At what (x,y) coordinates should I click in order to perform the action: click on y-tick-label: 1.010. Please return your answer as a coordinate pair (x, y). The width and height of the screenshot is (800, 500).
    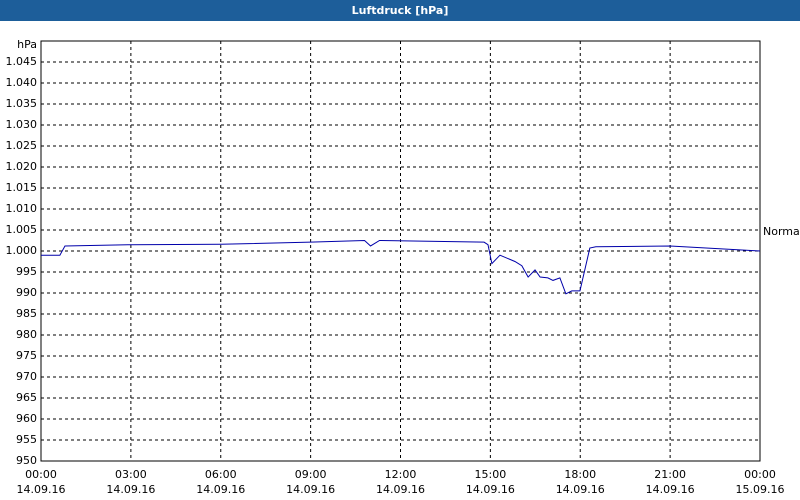
    Looking at the image, I should click on (22, 208).